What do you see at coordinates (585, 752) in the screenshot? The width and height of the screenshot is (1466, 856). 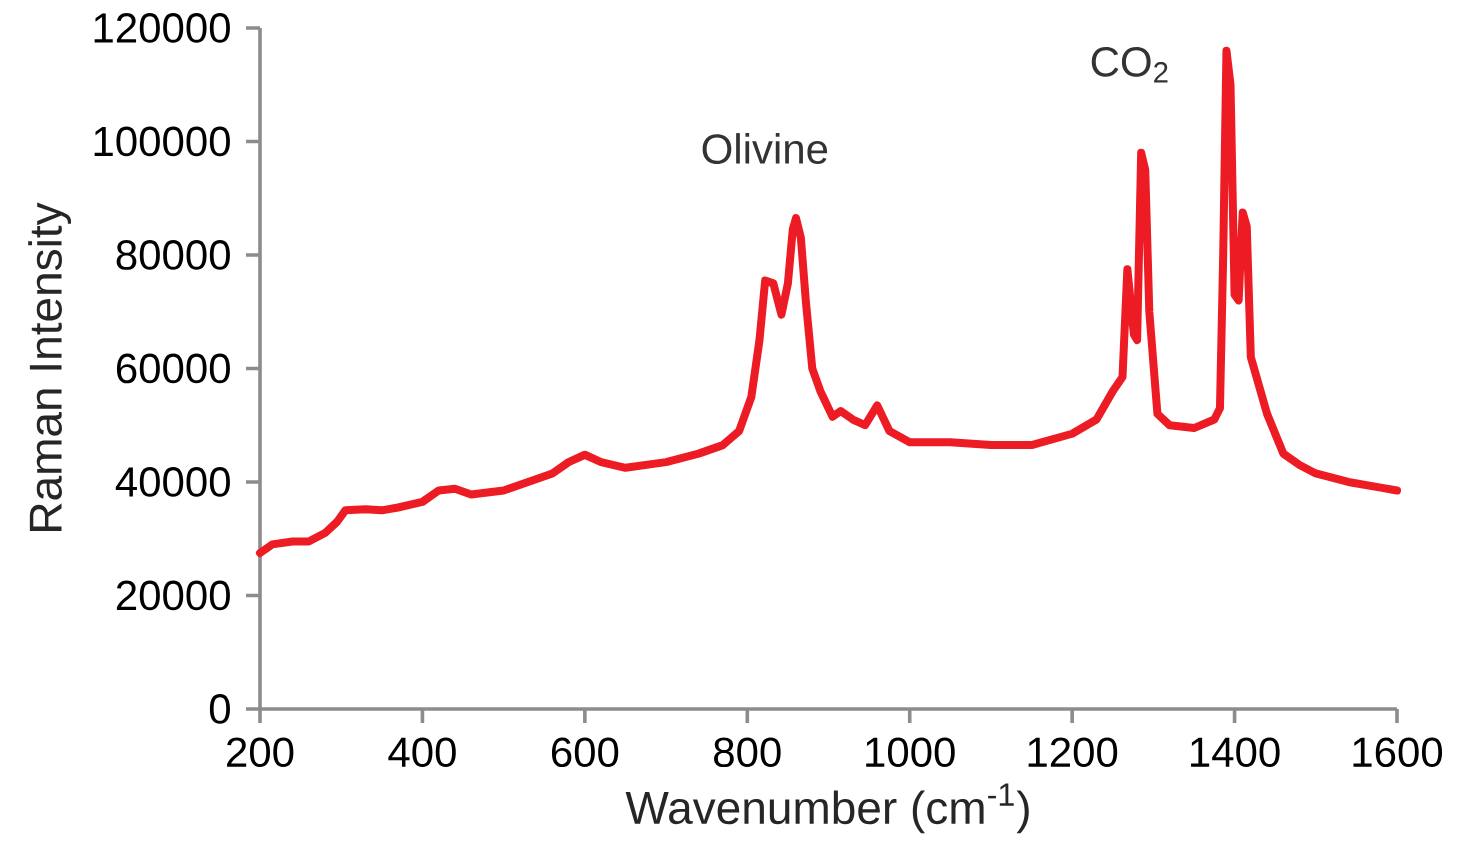 I see `x-tick-label: 600` at bounding box center [585, 752].